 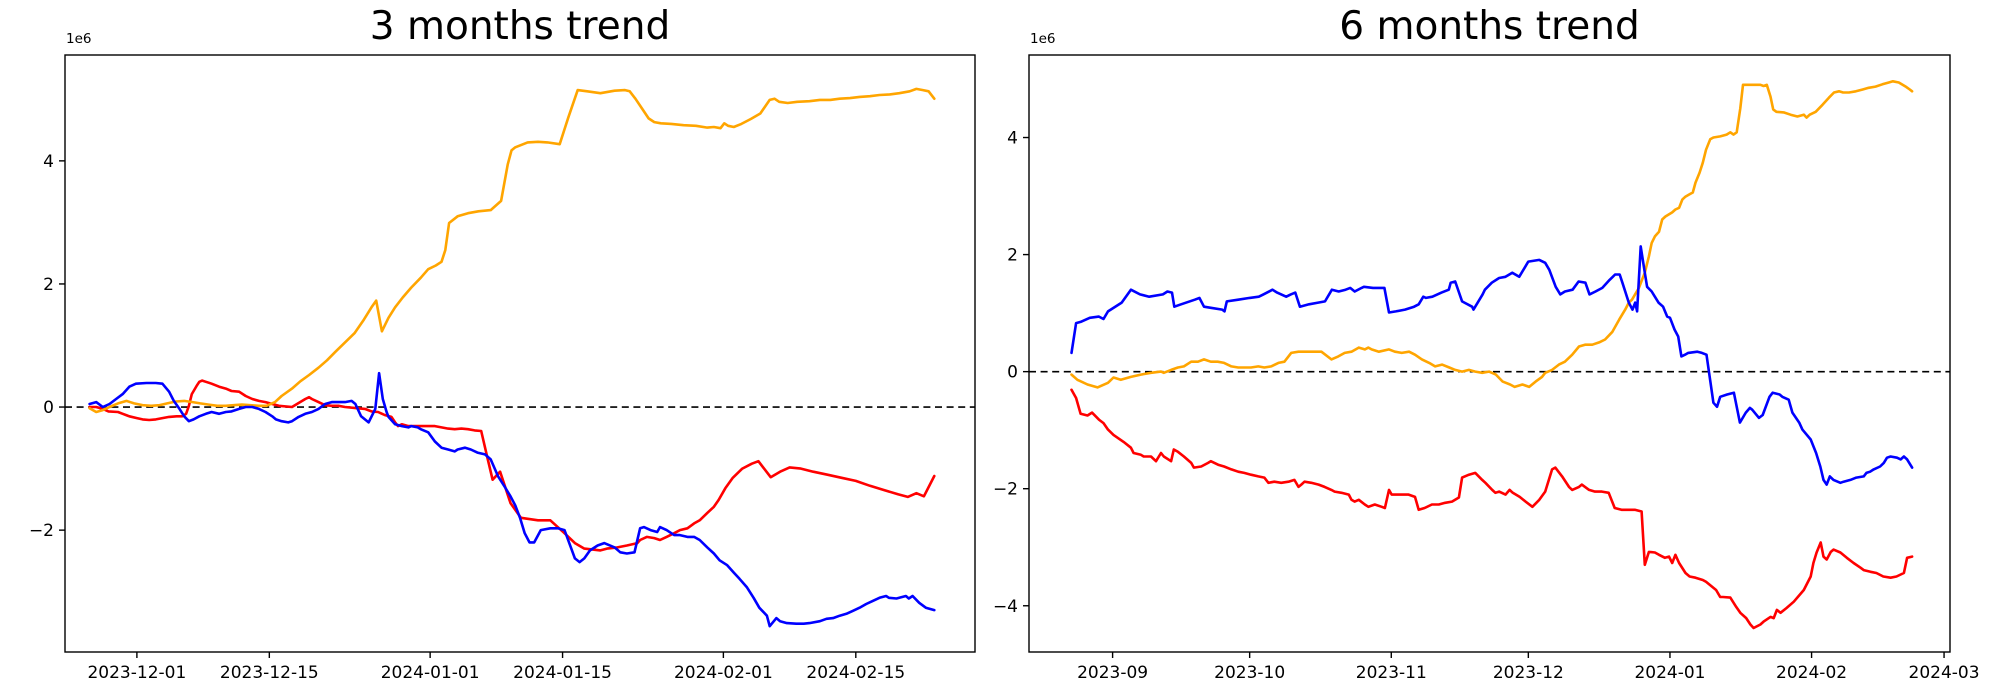 I want to click on chart-title-3-months: 3 months trend, so click(x=520, y=26).